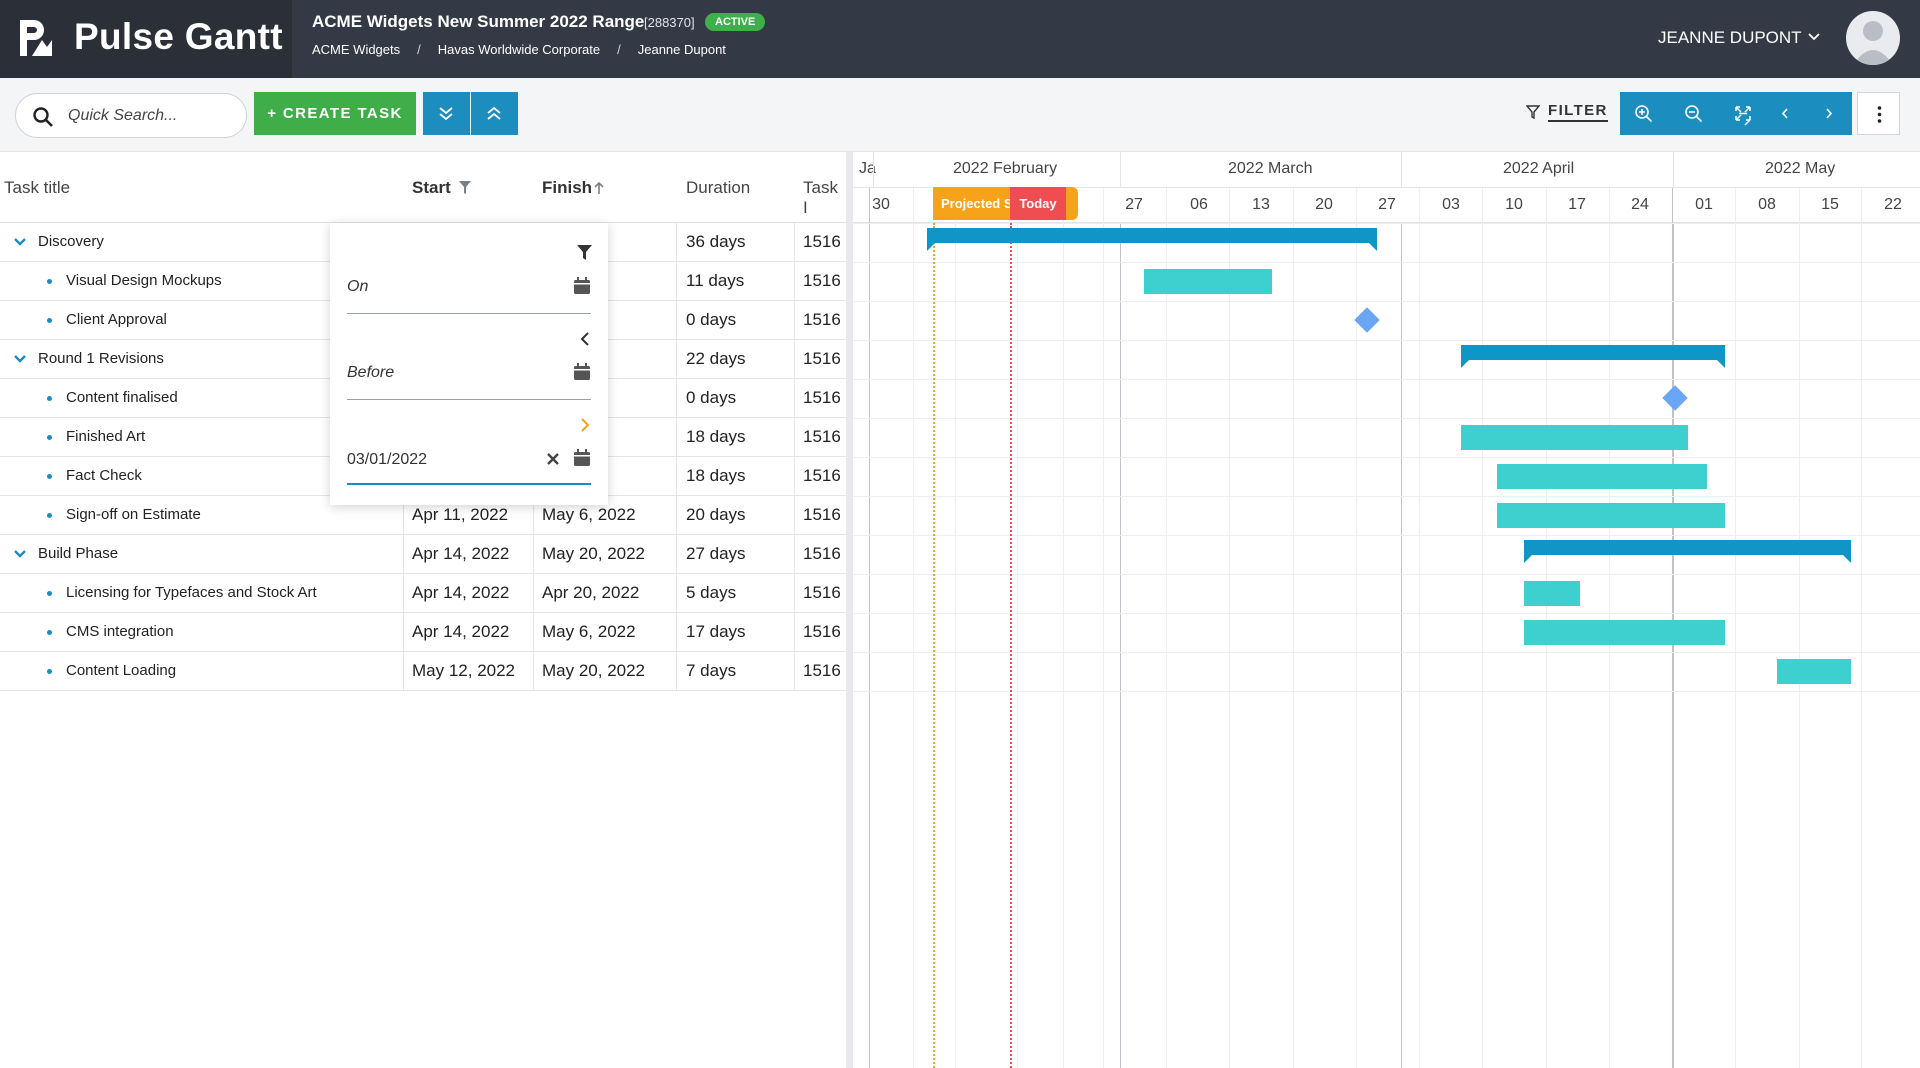  I want to click on avatar, so click(1873, 38).